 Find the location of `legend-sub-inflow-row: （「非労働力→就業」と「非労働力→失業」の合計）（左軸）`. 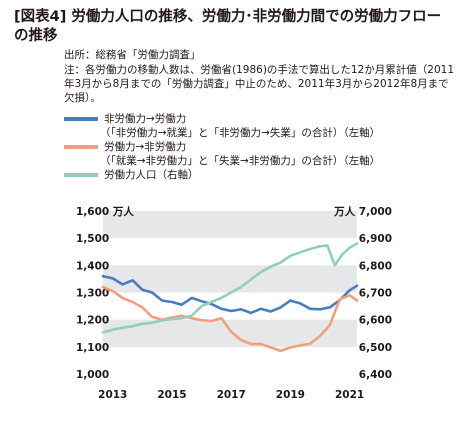

legend-sub-inflow-row: （「非労働力→就業」と「非労働力→失業」の合計）（左軸） is located at coordinates (261, 133).